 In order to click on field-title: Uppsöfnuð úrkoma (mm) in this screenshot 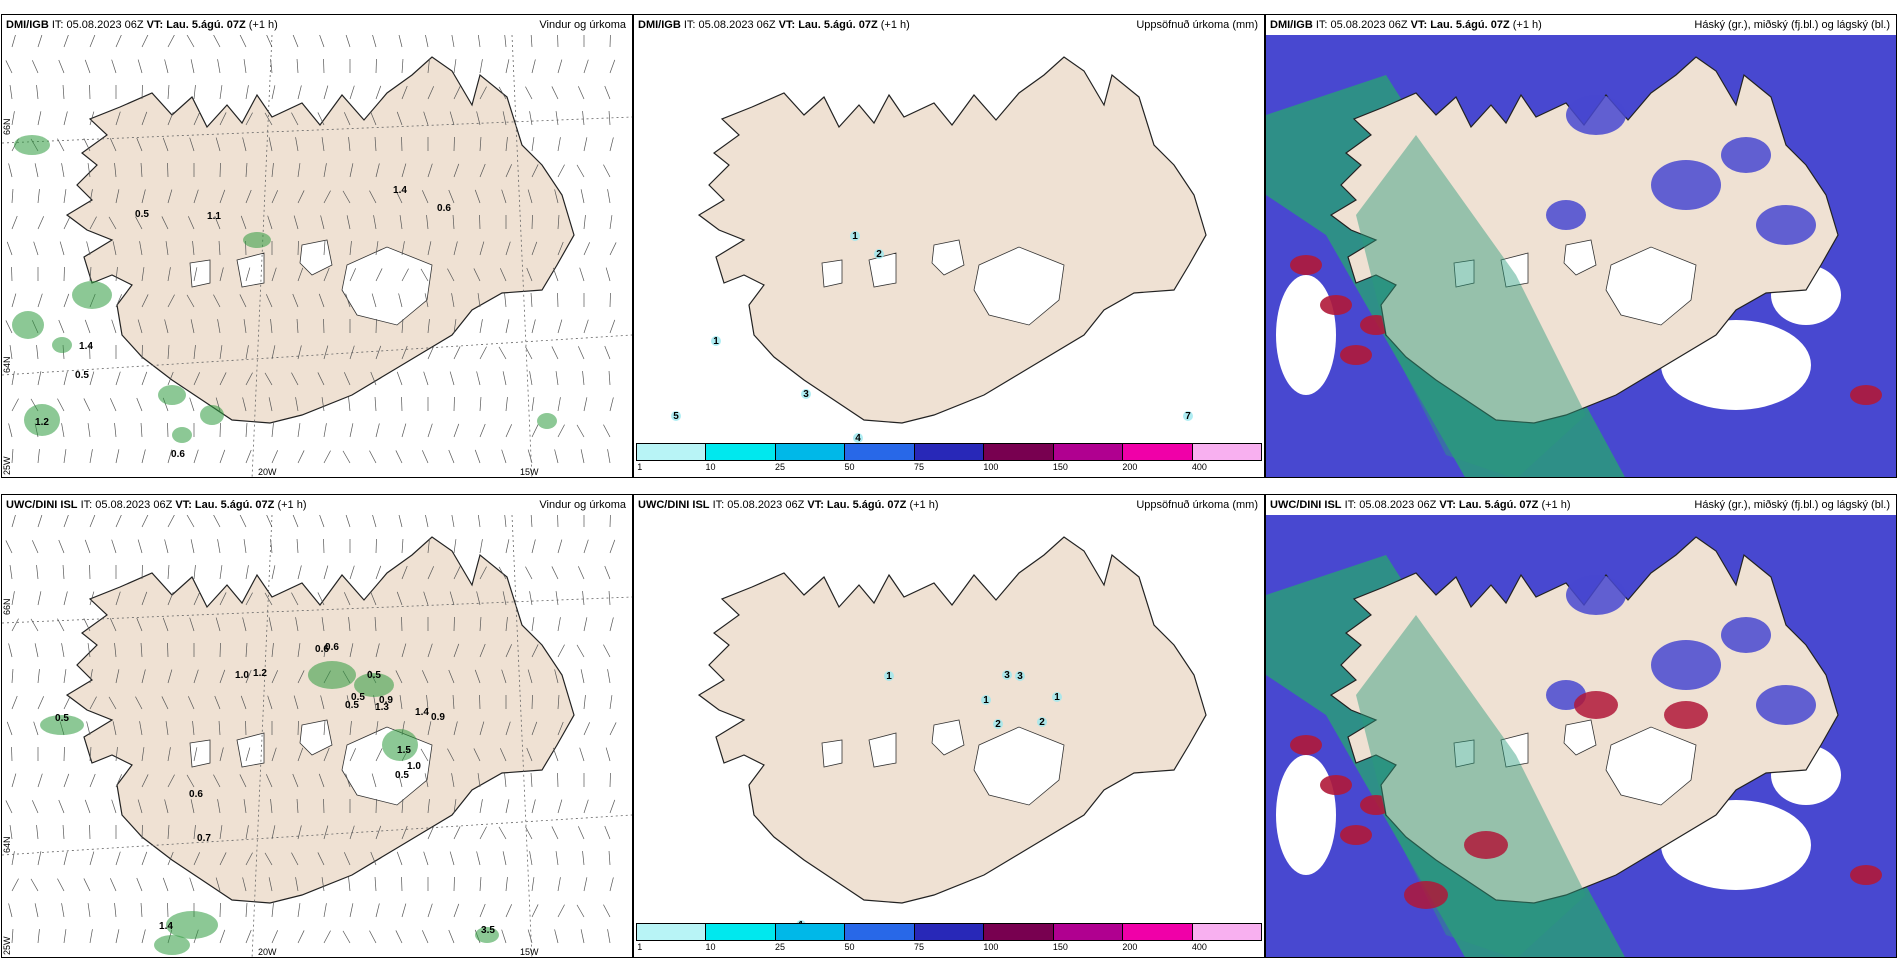, I will do `click(1197, 505)`.